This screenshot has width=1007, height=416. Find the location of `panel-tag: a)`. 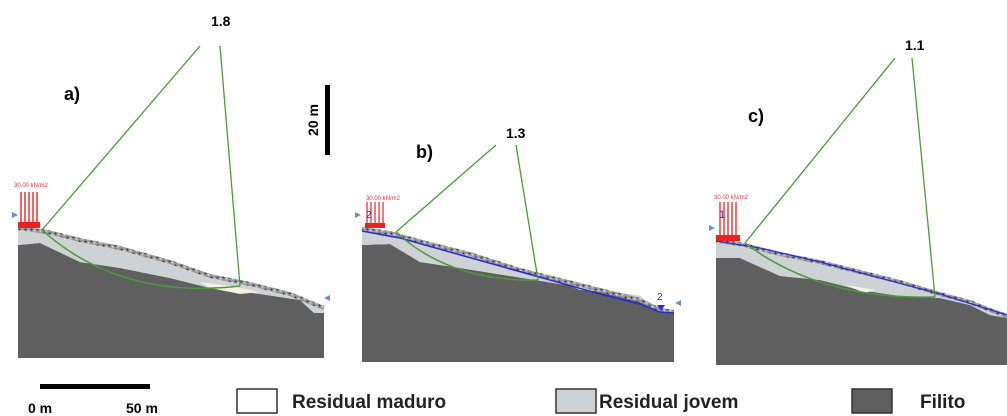

panel-tag: a) is located at coordinates (72, 94).